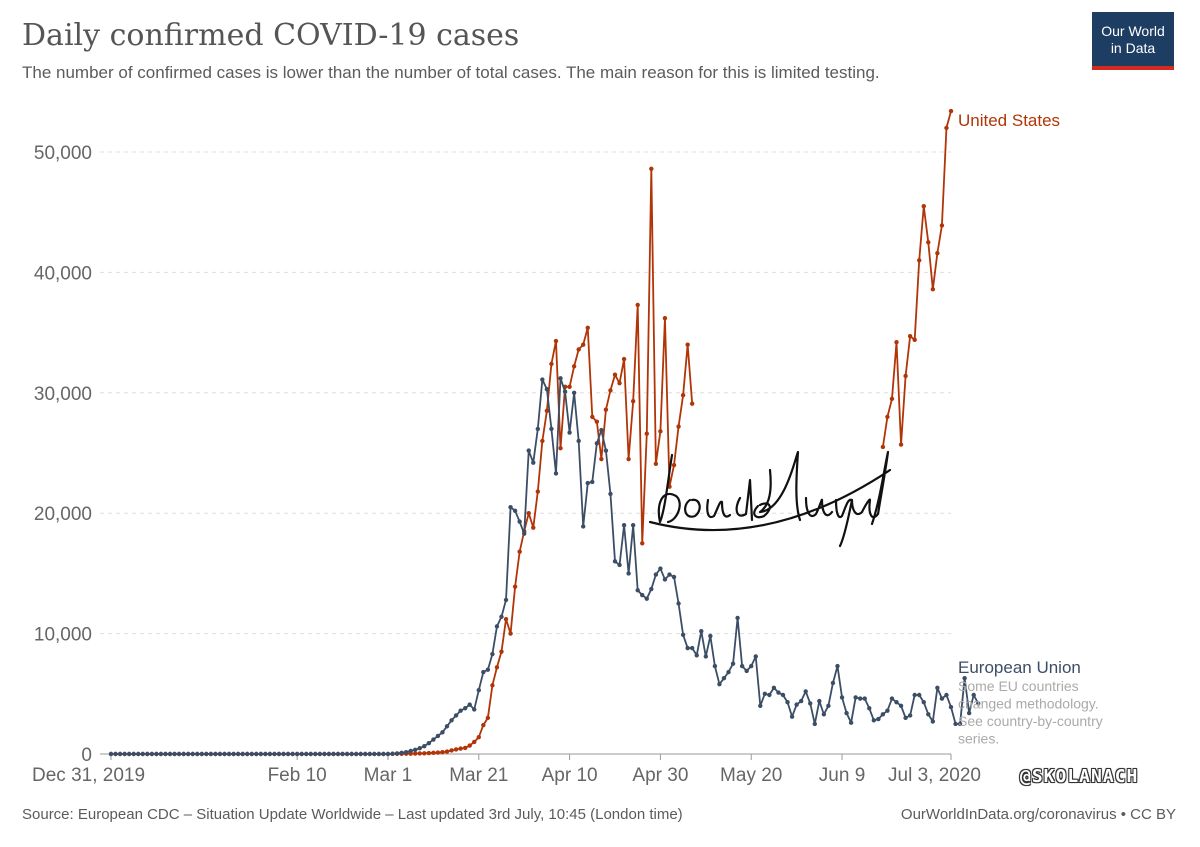 This screenshot has width=1200, height=847. I want to click on series-united-states, so click(917, 279).